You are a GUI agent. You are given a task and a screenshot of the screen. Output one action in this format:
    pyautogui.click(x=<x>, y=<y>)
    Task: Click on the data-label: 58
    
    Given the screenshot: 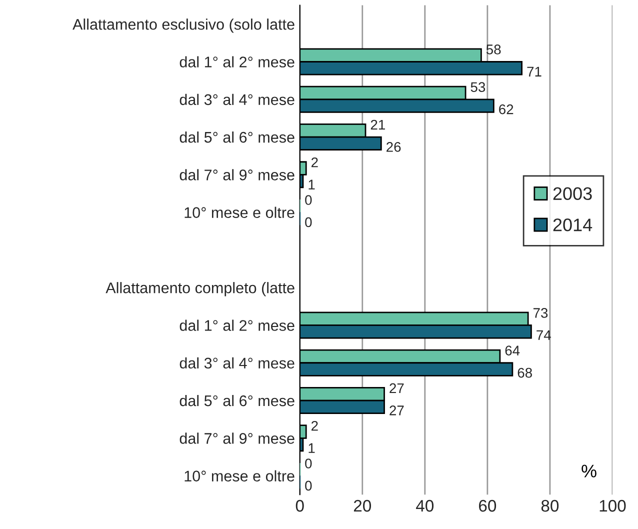 What is the action you would take?
    pyautogui.click(x=493, y=49)
    